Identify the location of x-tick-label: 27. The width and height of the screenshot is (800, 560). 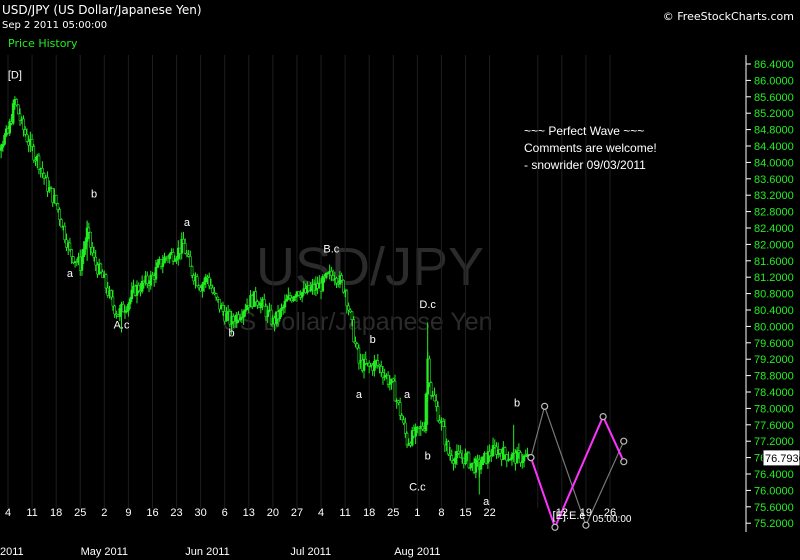
(297, 513).